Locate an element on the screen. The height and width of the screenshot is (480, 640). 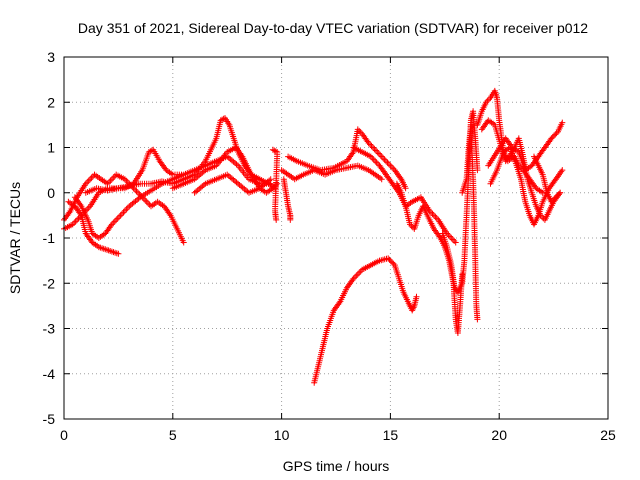
y-tick-label: 2 is located at coordinates (51, 102).